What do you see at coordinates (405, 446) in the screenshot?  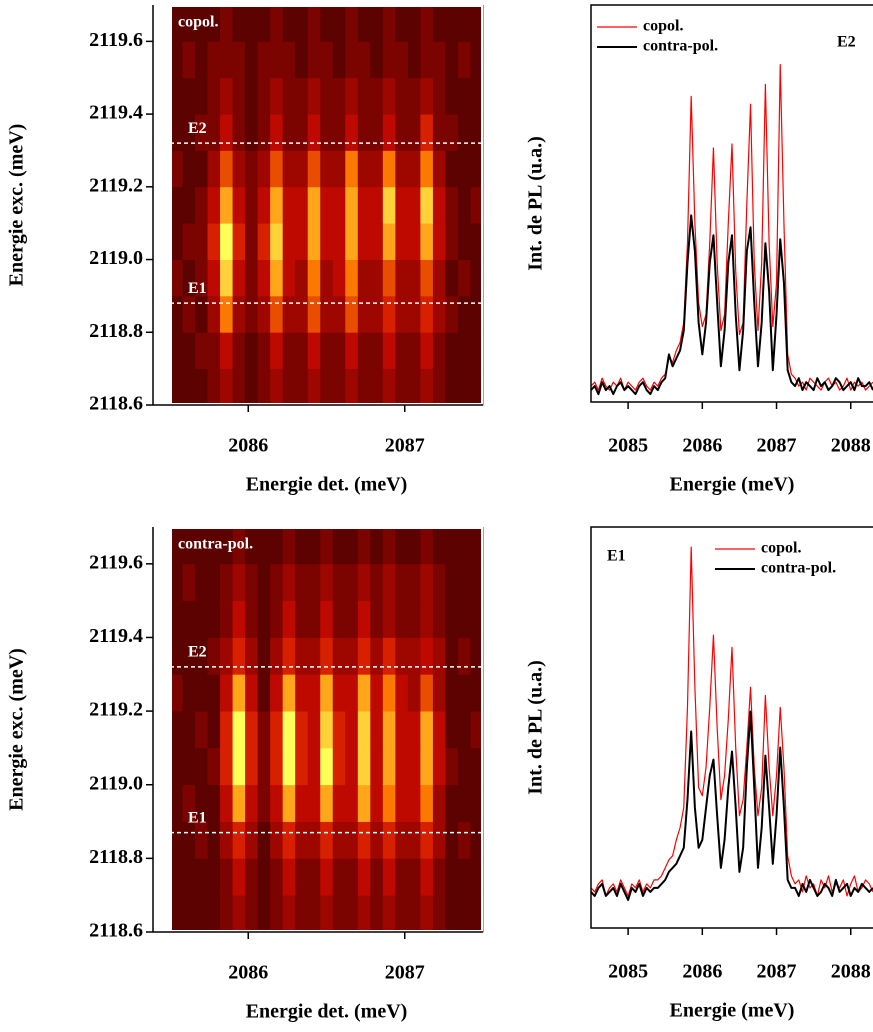 I see `x-tick-label: 2087` at bounding box center [405, 446].